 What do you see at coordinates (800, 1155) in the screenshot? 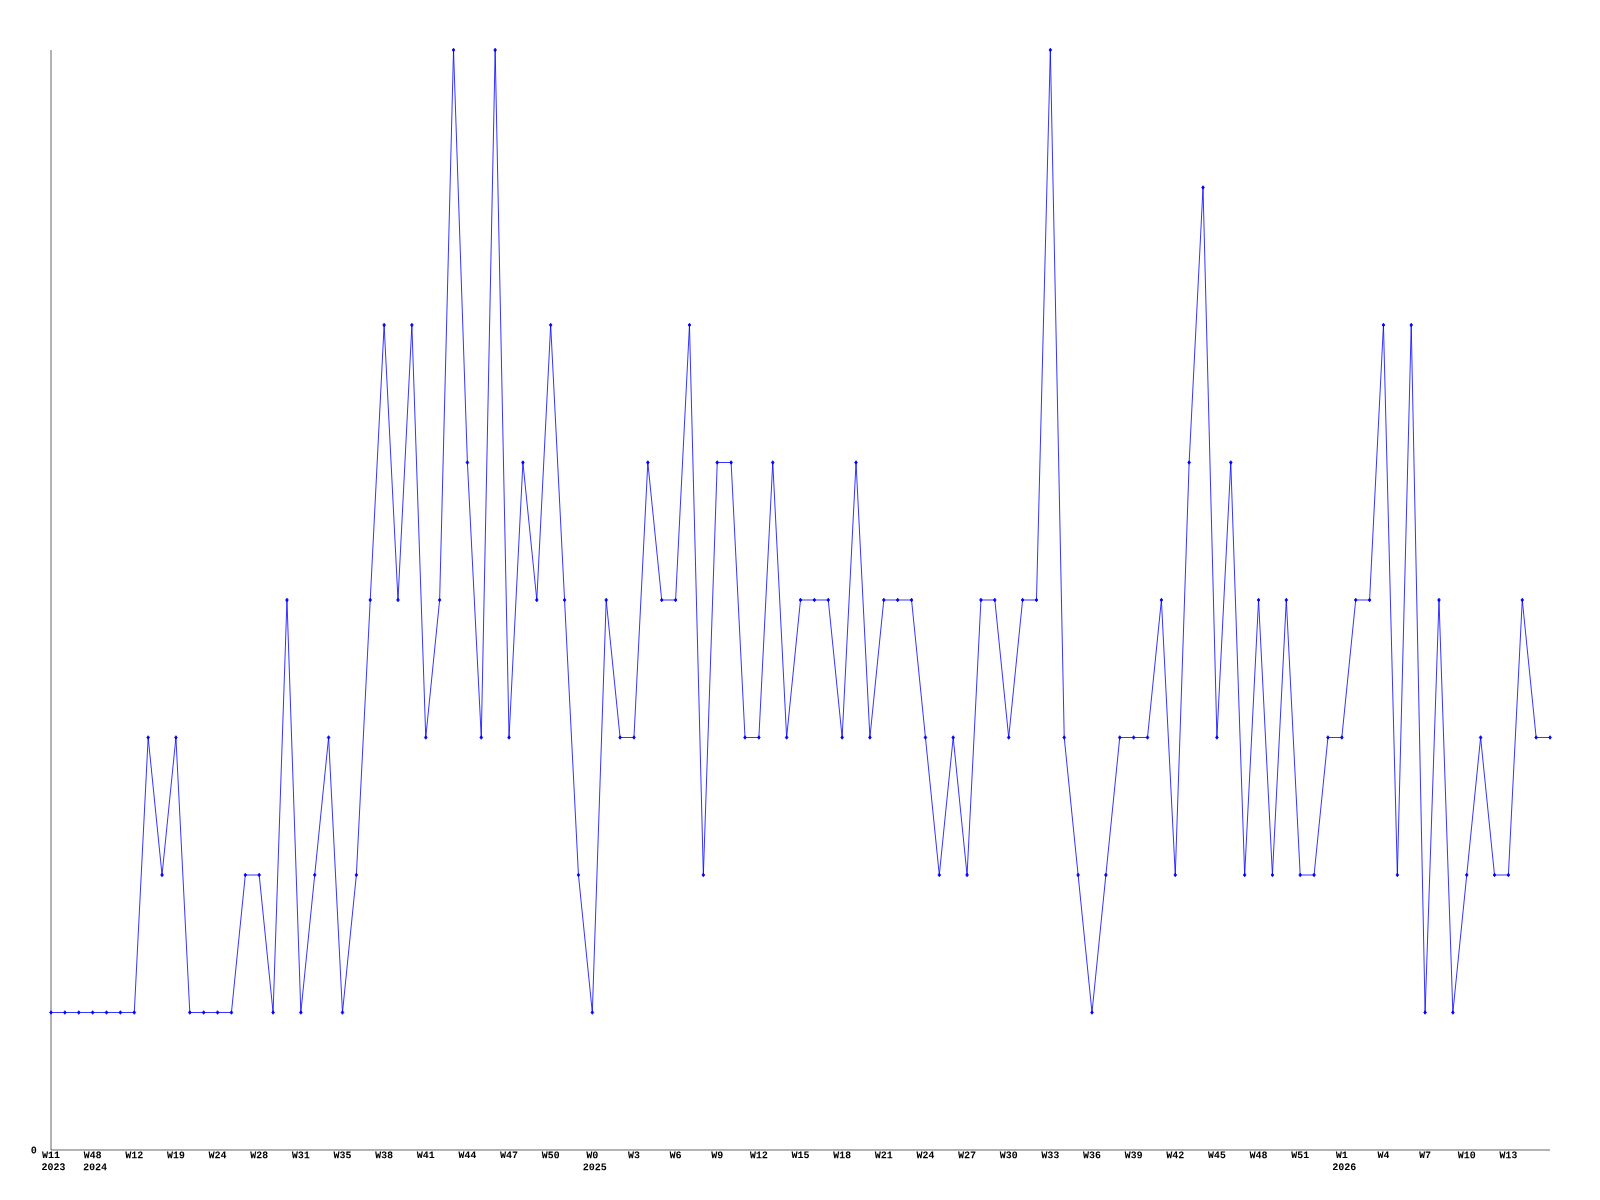
I see `x-tick-label: W15` at bounding box center [800, 1155].